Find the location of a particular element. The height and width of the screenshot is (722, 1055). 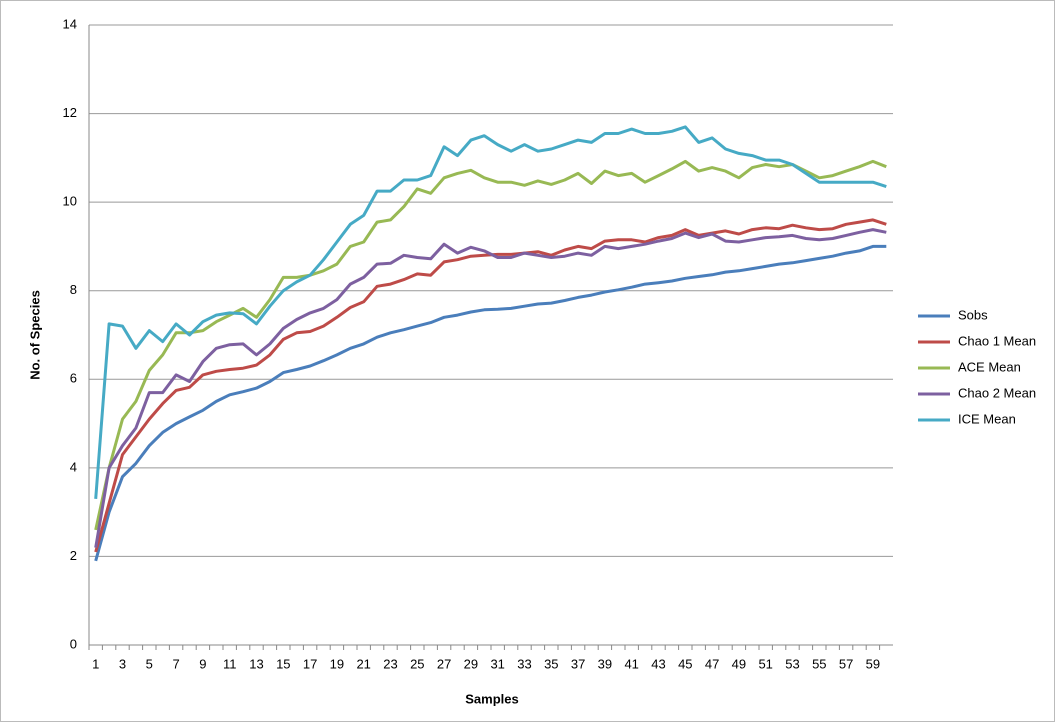

x-tick-label: 21 is located at coordinates (363, 663).